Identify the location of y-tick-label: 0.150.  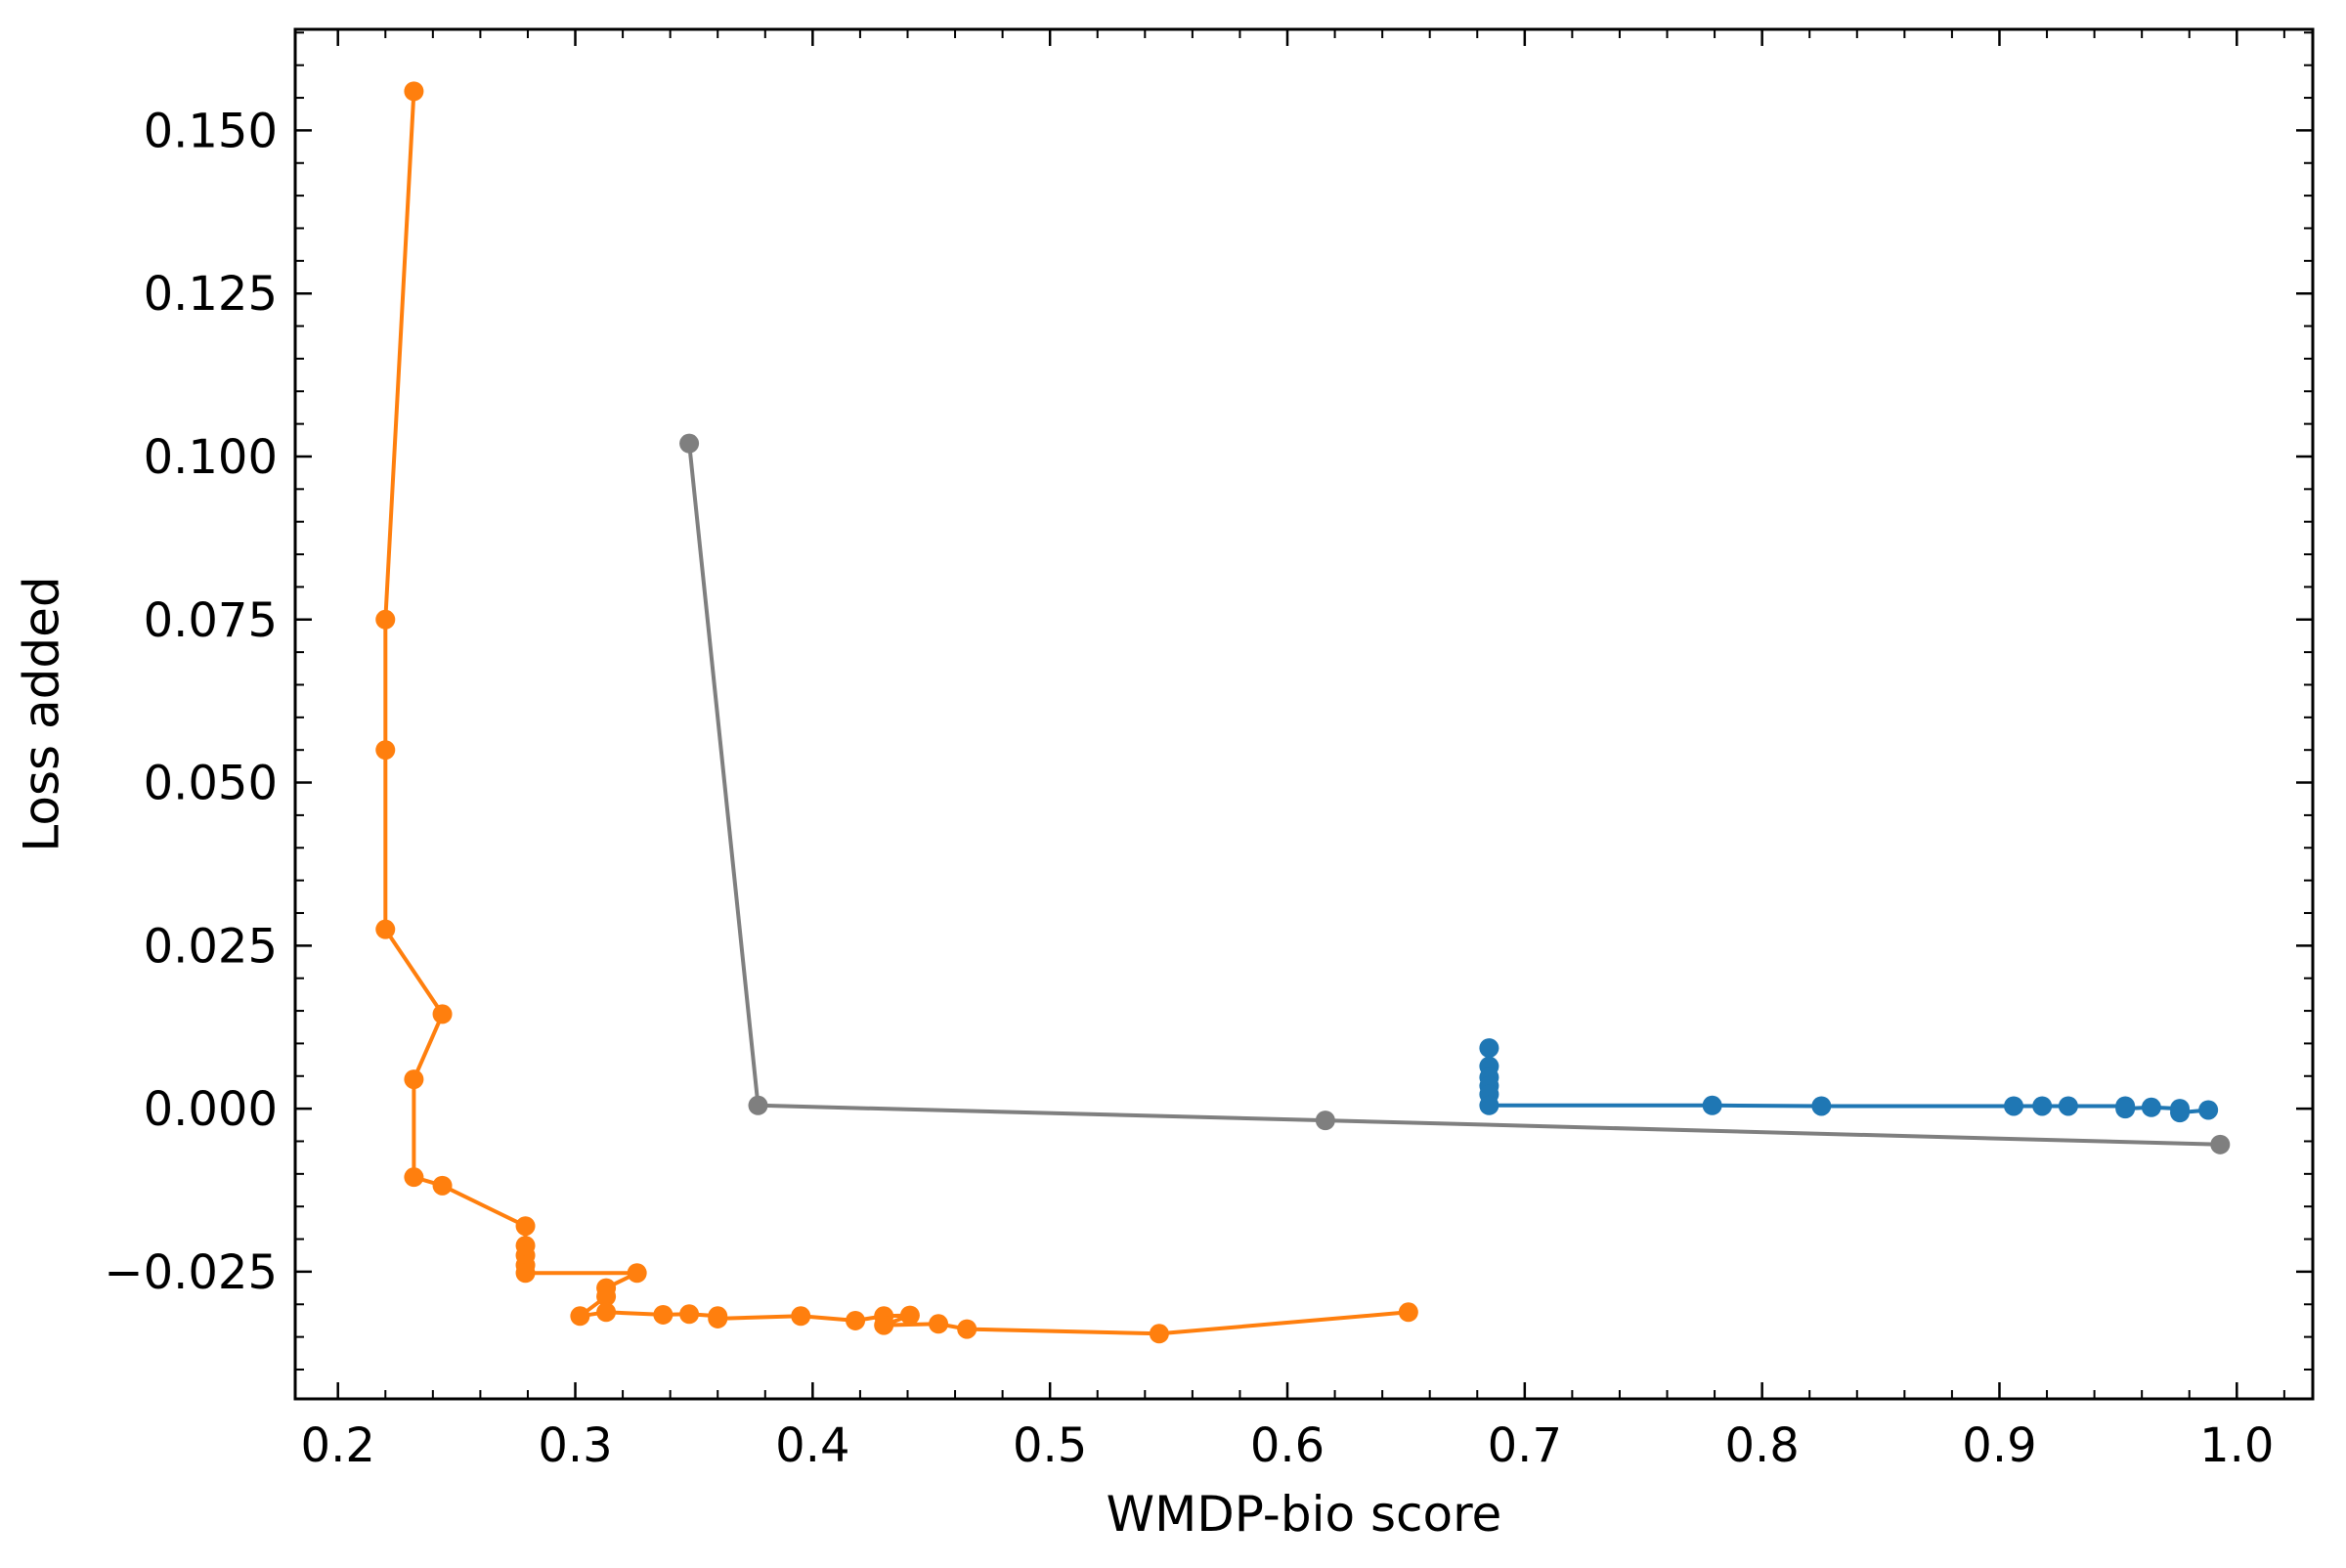
(211, 131).